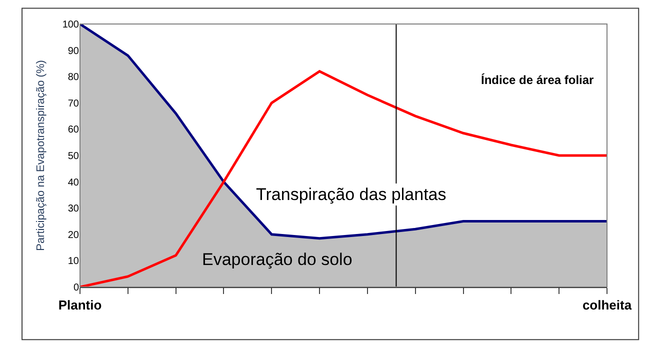  I want to click on y-tick-label: 0, so click(76, 288).